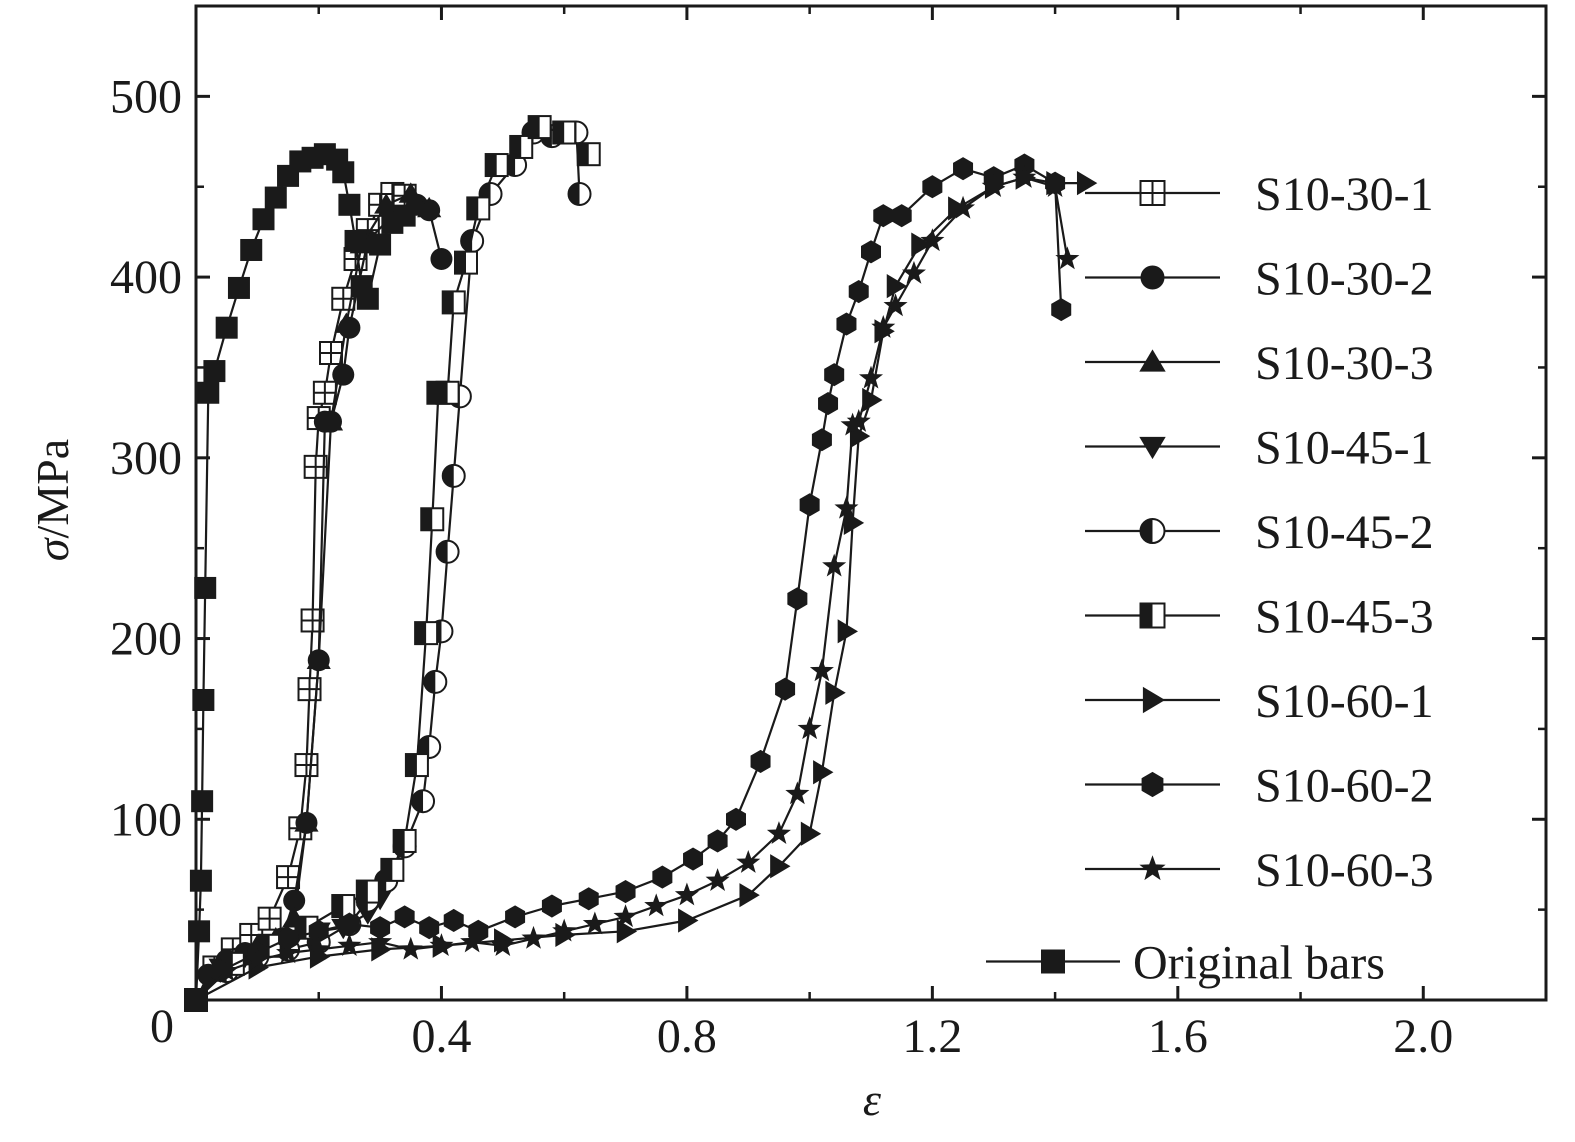 Image resolution: width=1575 pixels, height=1142 pixels. What do you see at coordinates (146, 96) in the screenshot?
I see `y-tick-label: 500` at bounding box center [146, 96].